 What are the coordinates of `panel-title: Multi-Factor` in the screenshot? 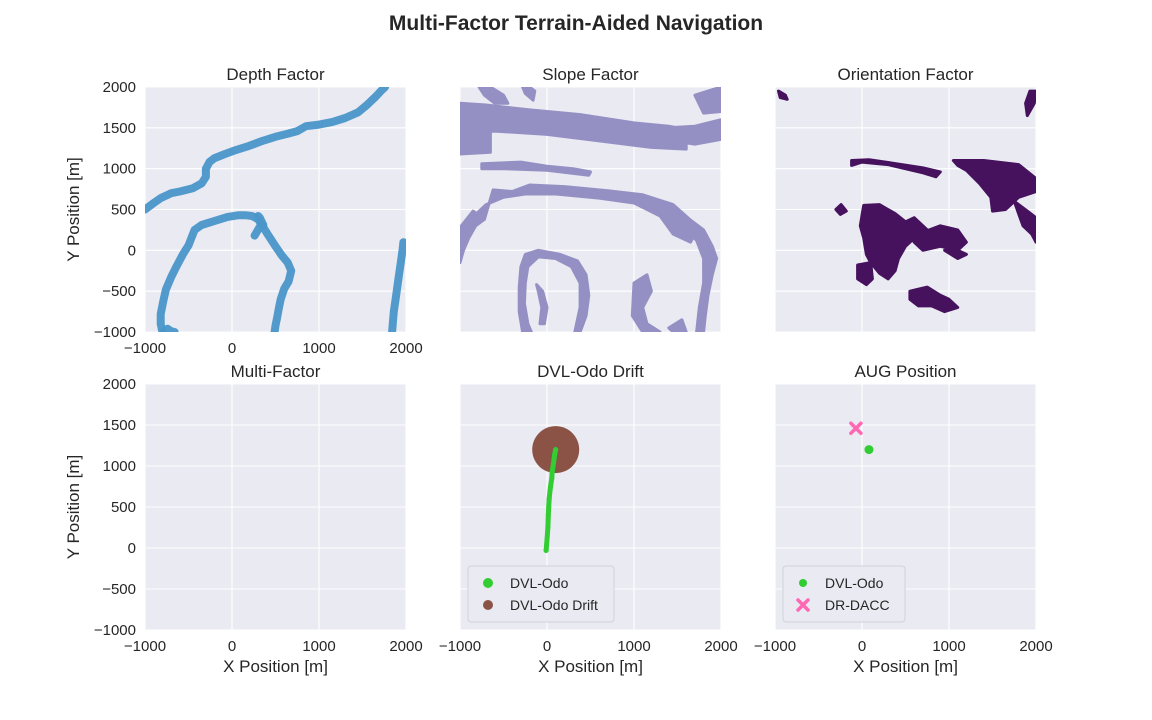 It's located at (276, 371).